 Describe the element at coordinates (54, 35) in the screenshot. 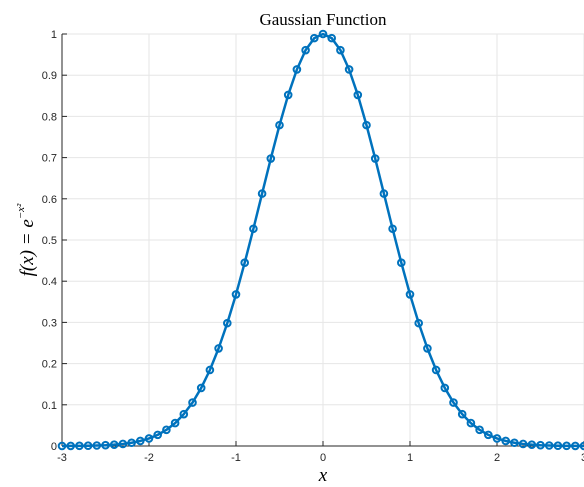

I see `y-tick-label: 1` at that location.